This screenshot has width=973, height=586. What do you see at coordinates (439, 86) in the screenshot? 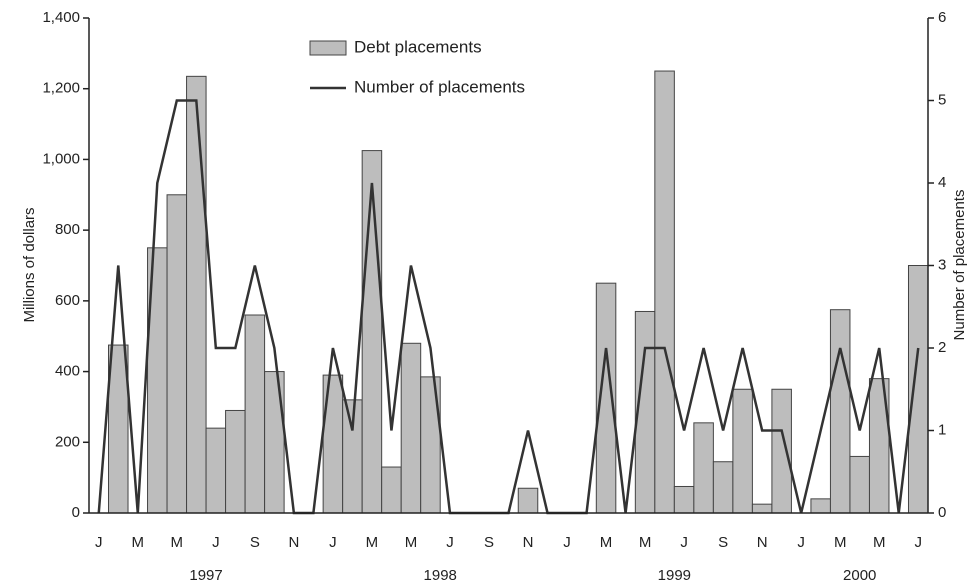
I see `legend-label: Number of placements` at bounding box center [439, 86].